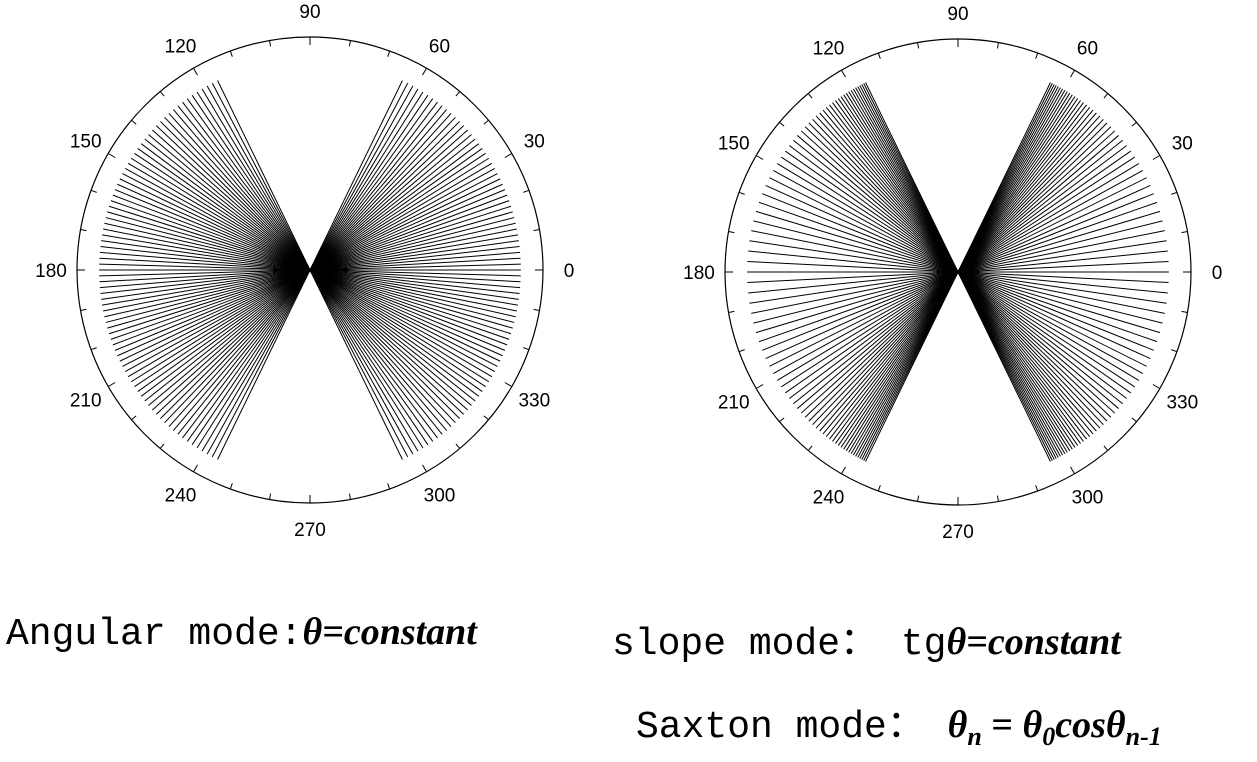 This screenshot has height=762, width=1257. Describe the element at coordinates (734, 403) in the screenshot. I see `angle-tick-label: 210` at that location.